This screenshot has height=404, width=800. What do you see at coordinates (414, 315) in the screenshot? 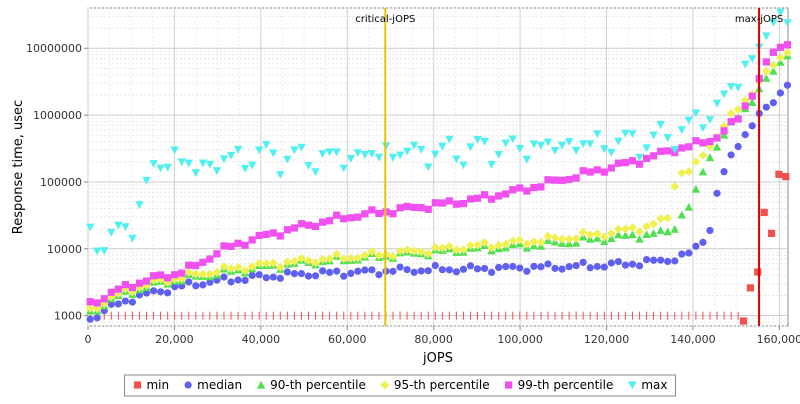
I see `min-series-baseline` at bounding box center [414, 315].